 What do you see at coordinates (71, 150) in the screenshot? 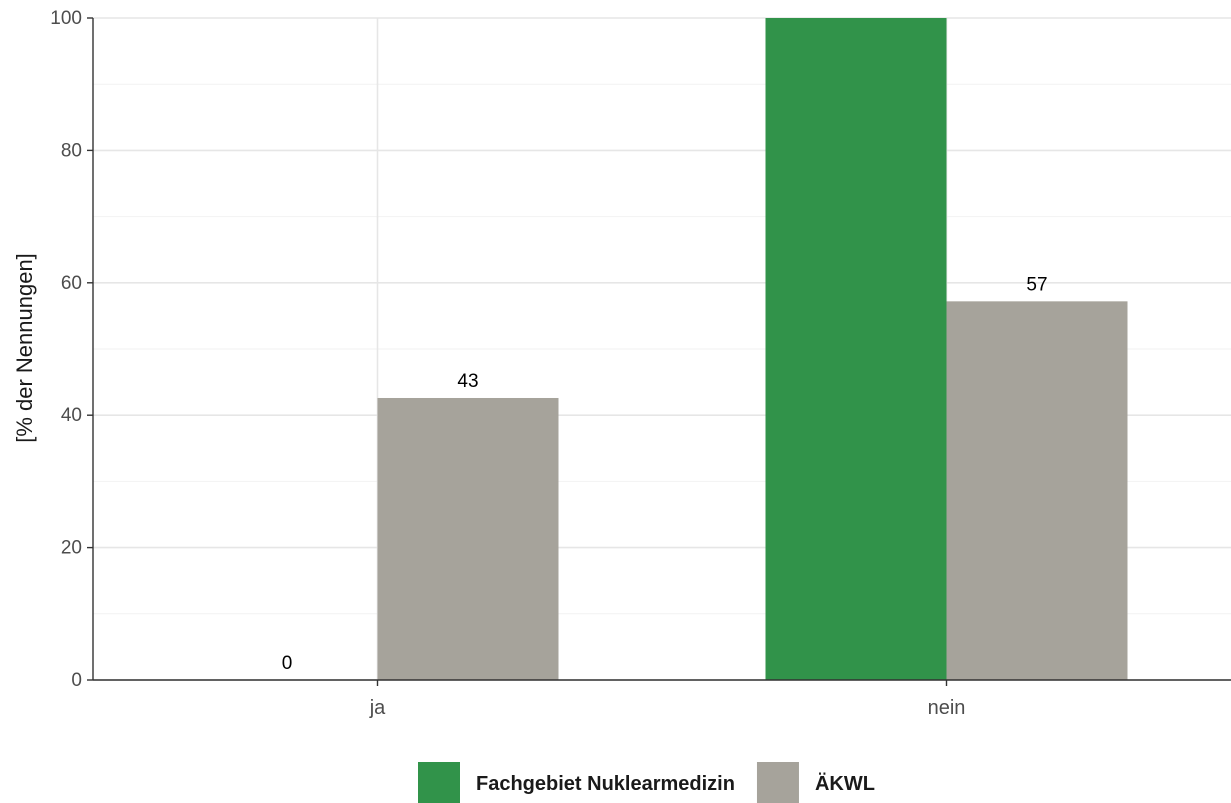
I see `y-tick-label: 80` at bounding box center [71, 150].